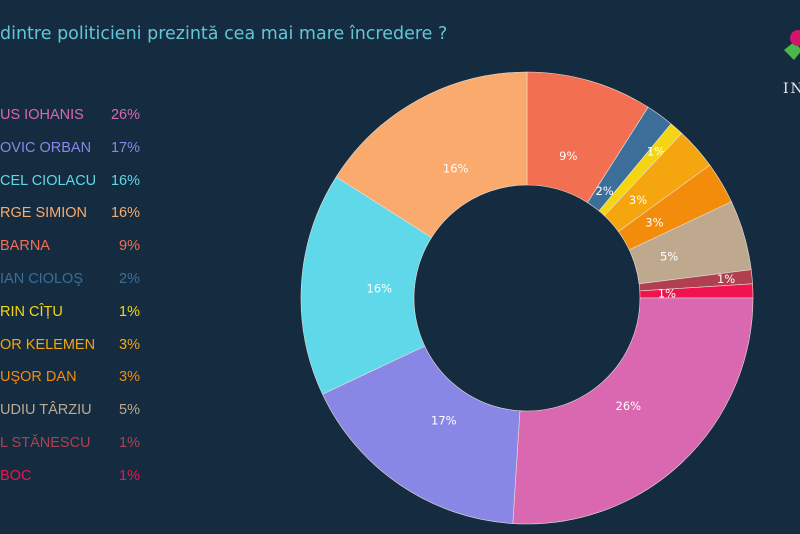  I want to click on legend-label: L STĂNESCU, so click(45, 443).